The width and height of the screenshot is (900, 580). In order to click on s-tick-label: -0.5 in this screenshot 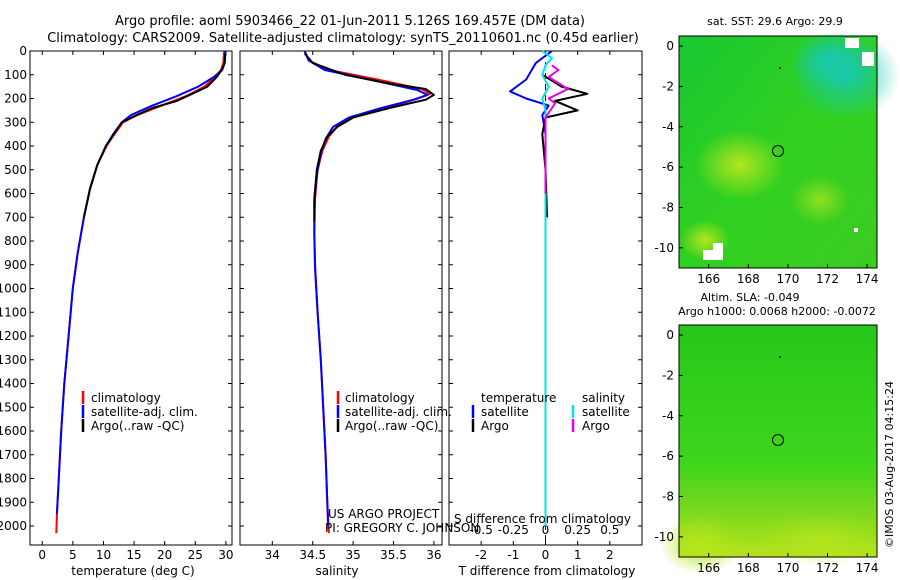, I will do `click(480, 530)`.